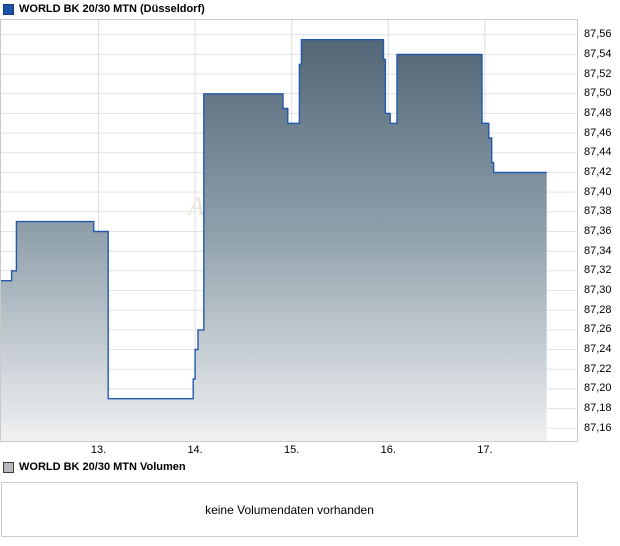 This screenshot has height=546, width=620. What do you see at coordinates (102, 467) in the screenshot?
I see `volume-panel-title: WORLD BK 20/30 MTN Volumen` at bounding box center [102, 467].